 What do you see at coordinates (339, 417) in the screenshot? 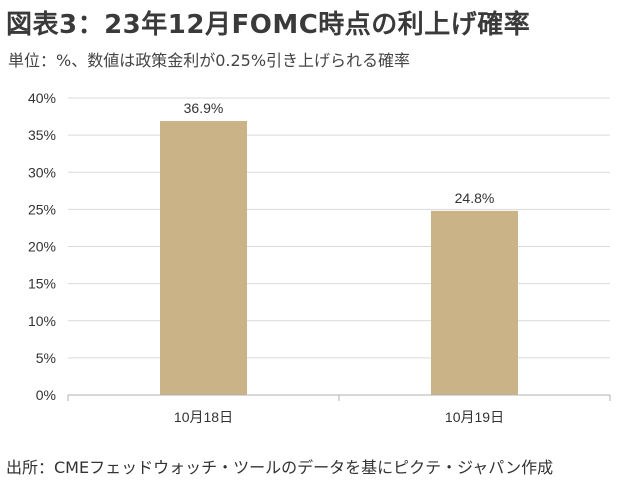
I see `x-axis-tick-labels: 10月18日 10月19日` at bounding box center [339, 417].